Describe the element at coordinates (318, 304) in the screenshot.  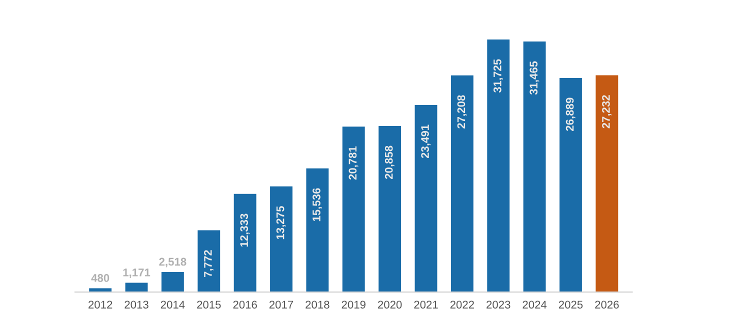
I see `x-tick-label: 2018` at that location.